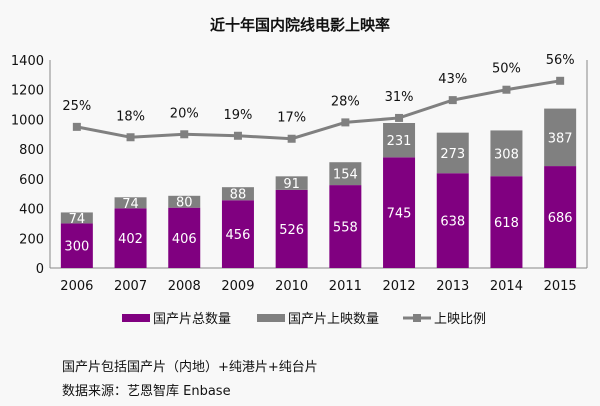 The height and width of the screenshot is (406, 600). I want to click on bar-data-label: 300, so click(76, 247).